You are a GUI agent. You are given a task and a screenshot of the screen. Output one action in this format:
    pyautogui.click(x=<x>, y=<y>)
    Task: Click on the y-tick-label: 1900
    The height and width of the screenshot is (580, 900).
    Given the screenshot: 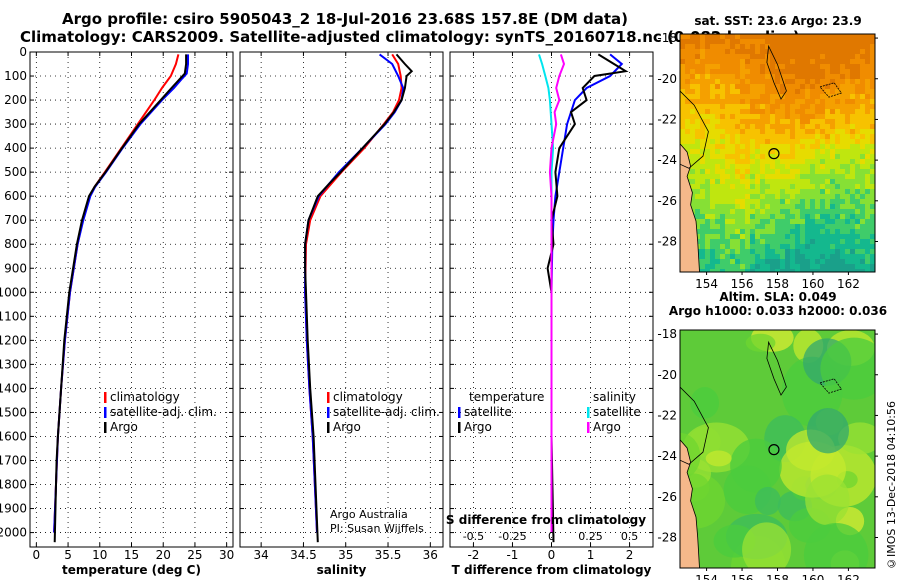 What is the action you would take?
    pyautogui.click(x=13, y=509)
    